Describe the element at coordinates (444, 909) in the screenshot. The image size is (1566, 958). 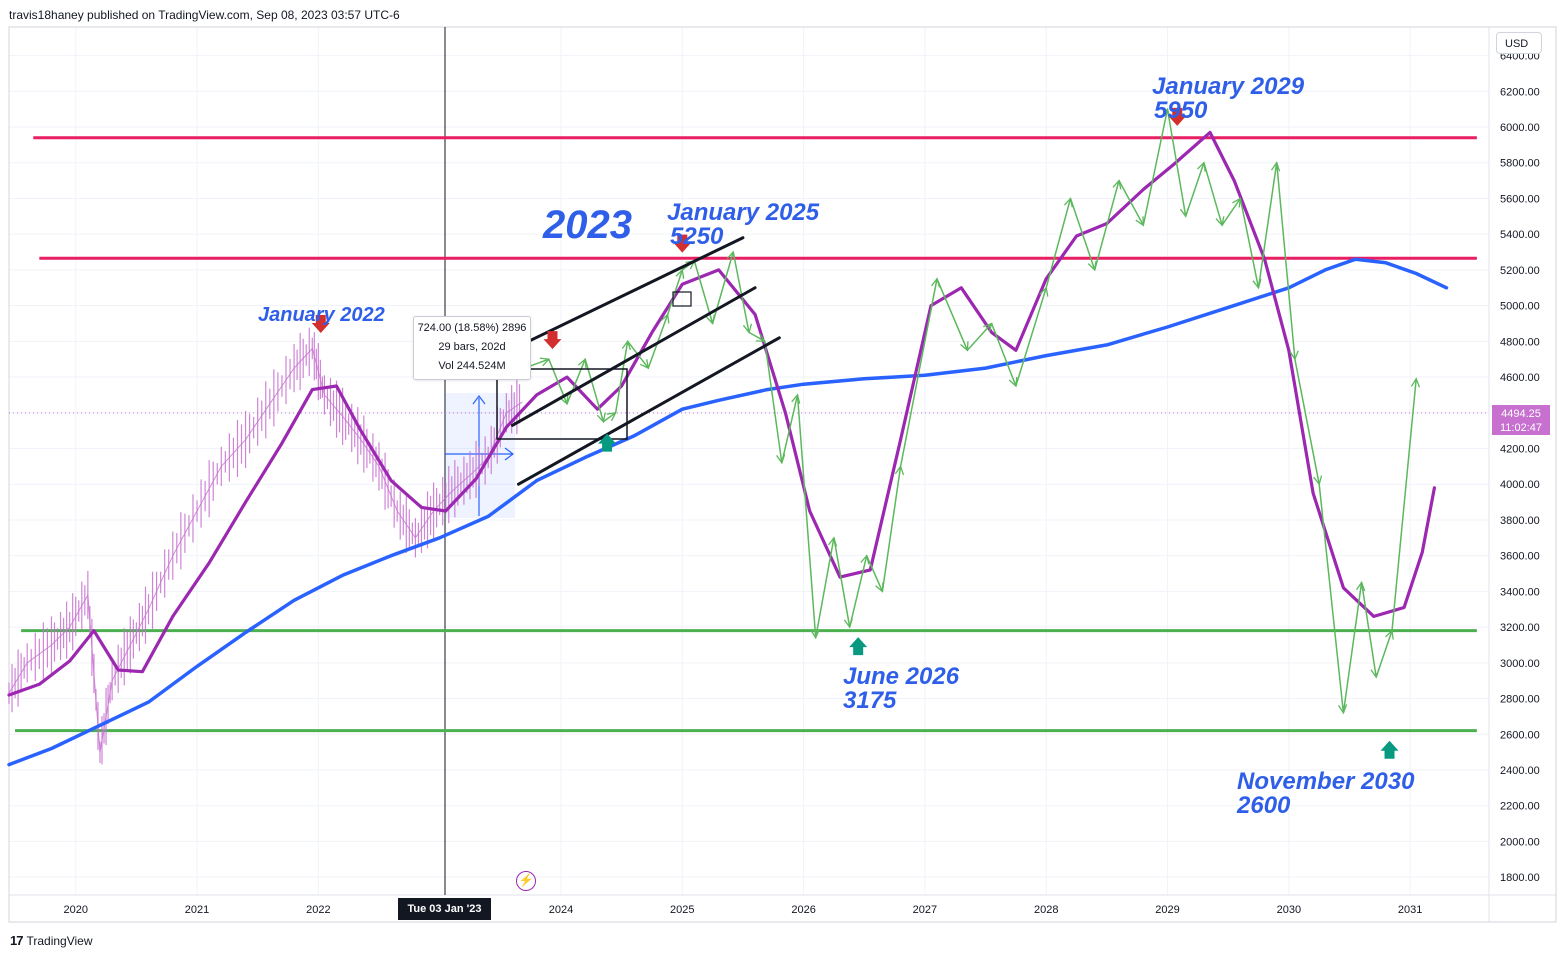
I see `crosshair-date-label: Tue 03 Jan '23` at that location.